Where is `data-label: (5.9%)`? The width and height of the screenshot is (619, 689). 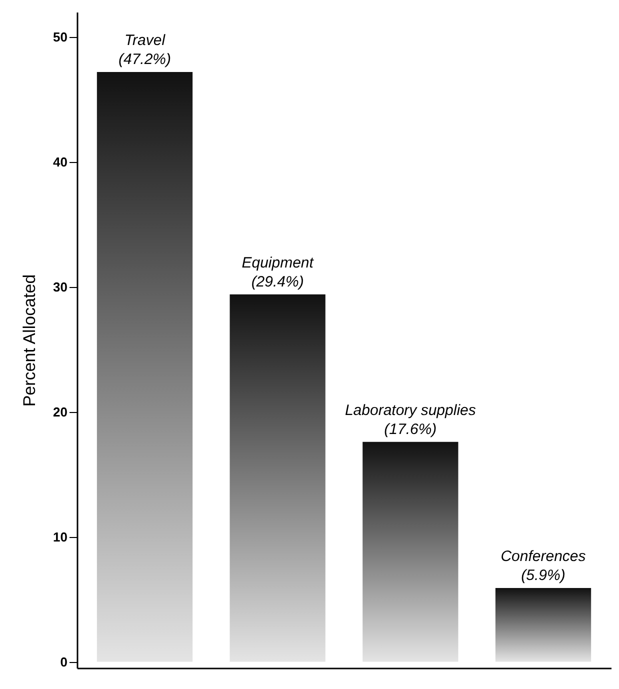 data-label: (5.9%) is located at coordinates (543, 575).